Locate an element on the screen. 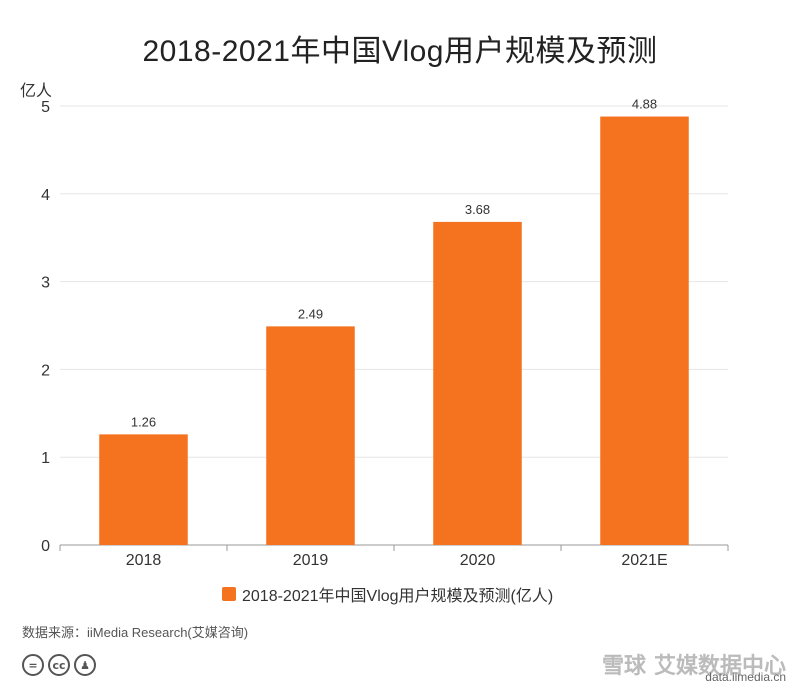 The height and width of the screenshot is (691, 800). watermark: 雪球 艾媒数据中心 data.iimedia.cn is located at coordinates (693, 666).